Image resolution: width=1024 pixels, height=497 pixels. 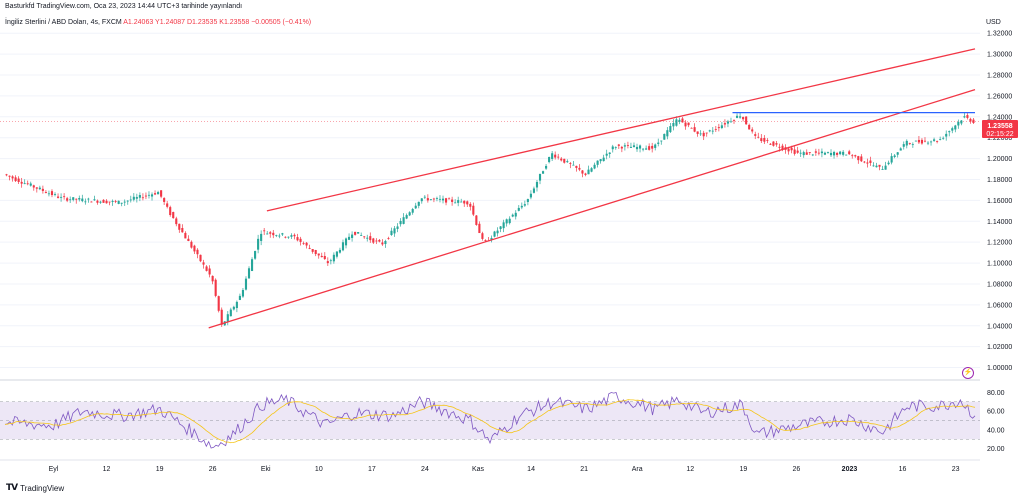 What do you see at coordinates (999, 284) in the screenshot?
I see `price-tick-label: 1.08000` at bounding box center [999, 284].